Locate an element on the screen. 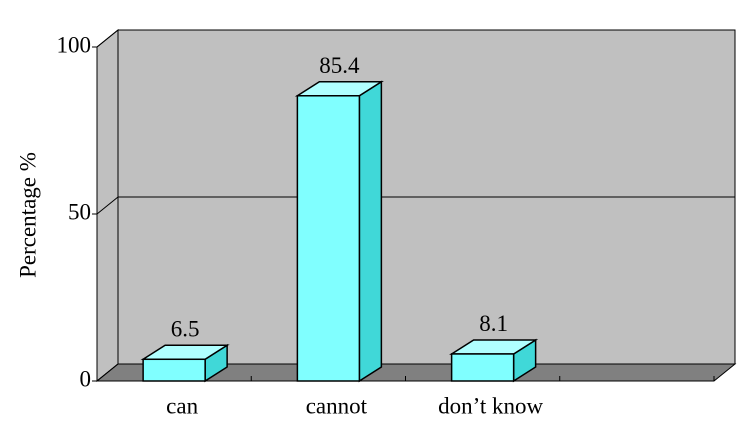 The width and height of the screenshot is (741, 433). value-label: 85.4 is located at coordinates (339, 65).